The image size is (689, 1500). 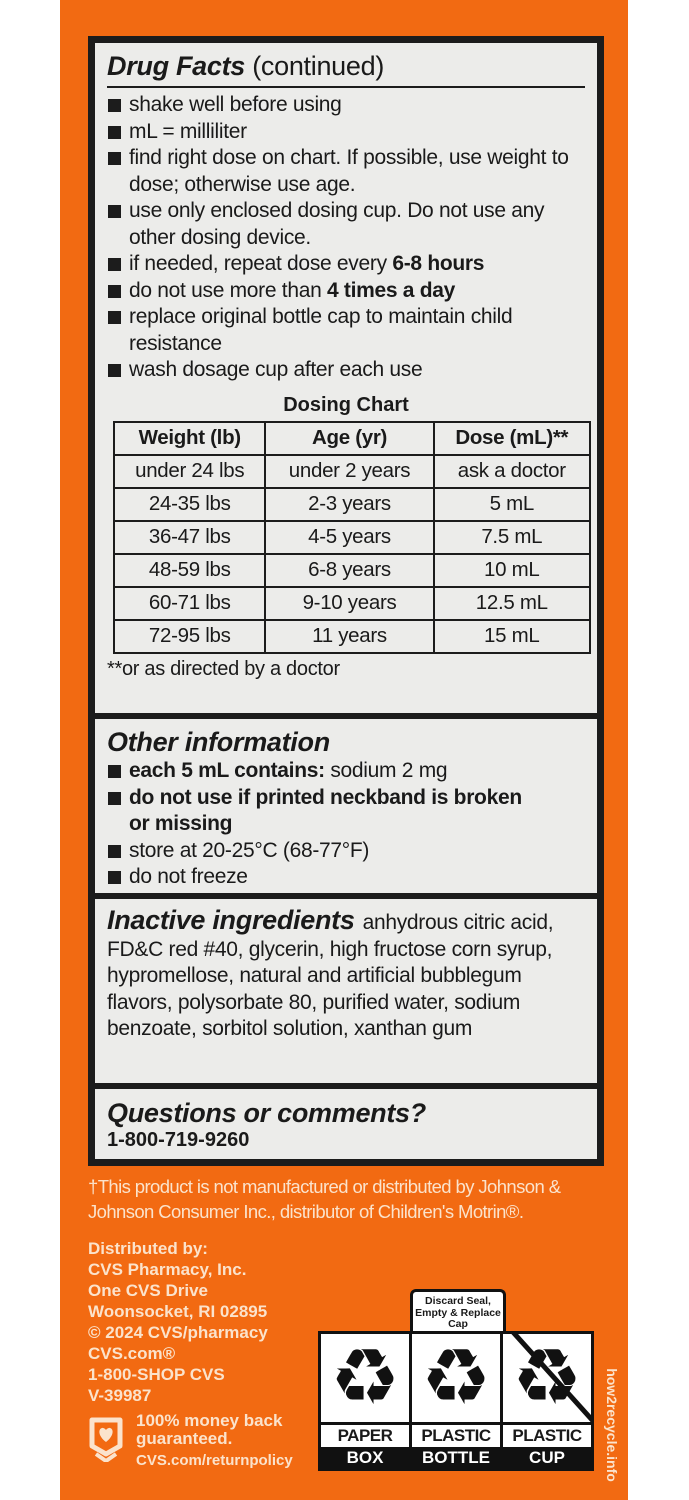 What do you see at coordinates (148, 1248) in the screenshot?
I see `dist-line: Distributed by:` at bounding box center [148, 1248].